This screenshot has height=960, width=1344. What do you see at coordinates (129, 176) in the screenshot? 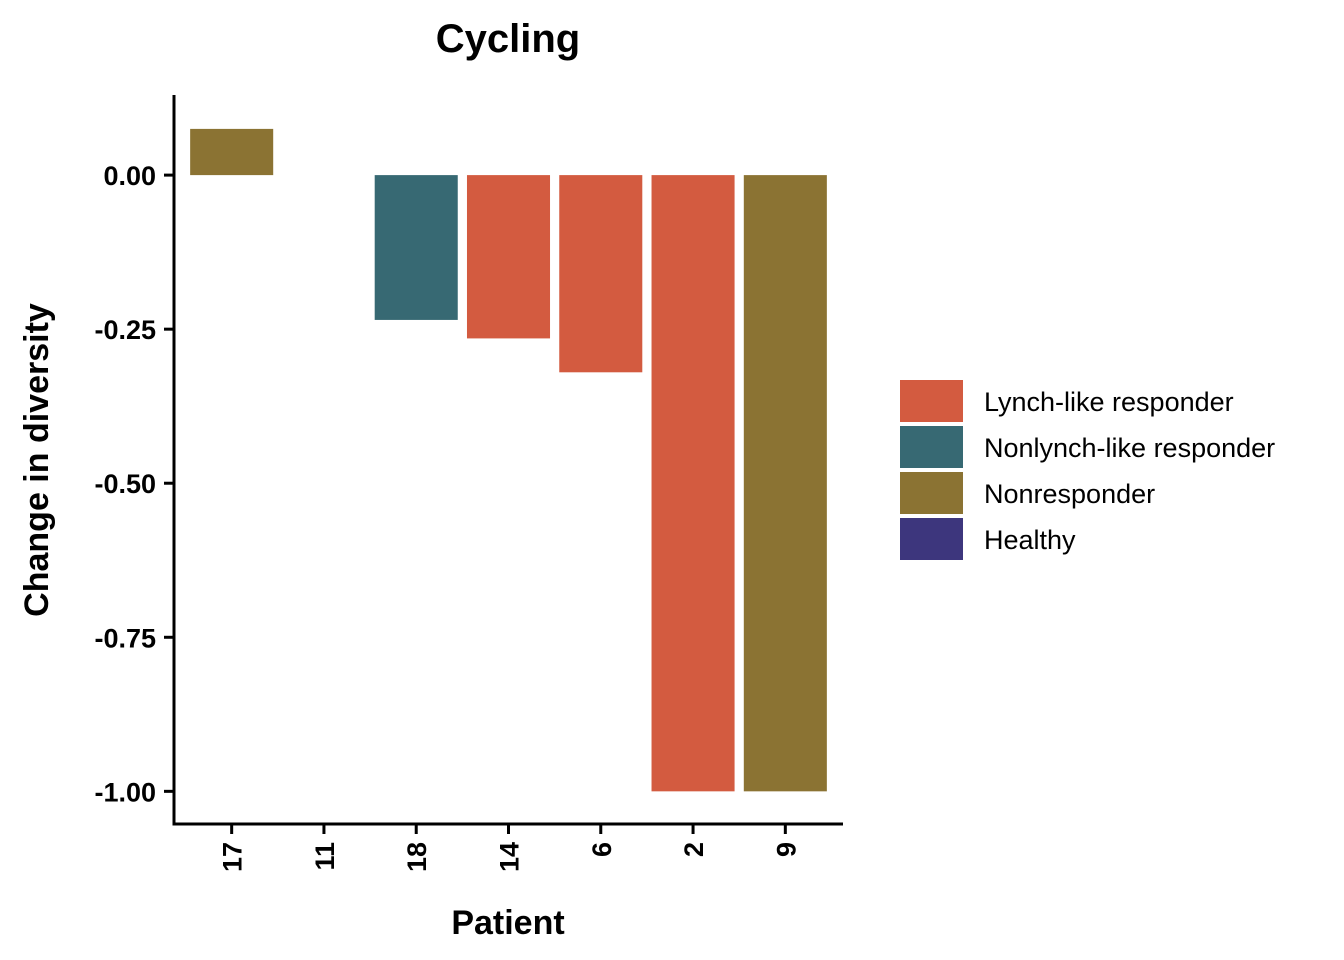
I see `y-tick-label: 0.00` at bounding box center [129, 176].